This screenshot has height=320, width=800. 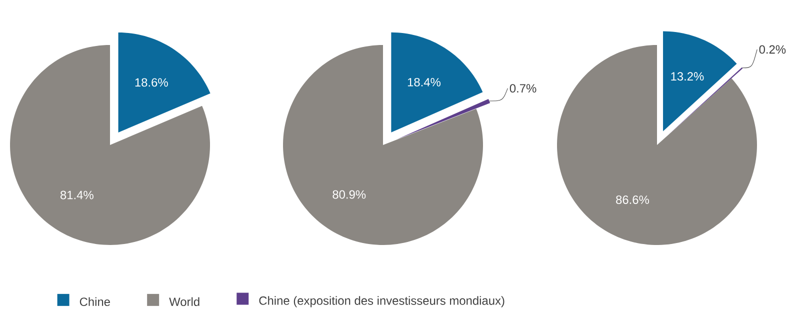 What do you see at coordinates (349, 194) in the screenshot?
I see `data-label: 80.9%` at bounding box center [349, 194].